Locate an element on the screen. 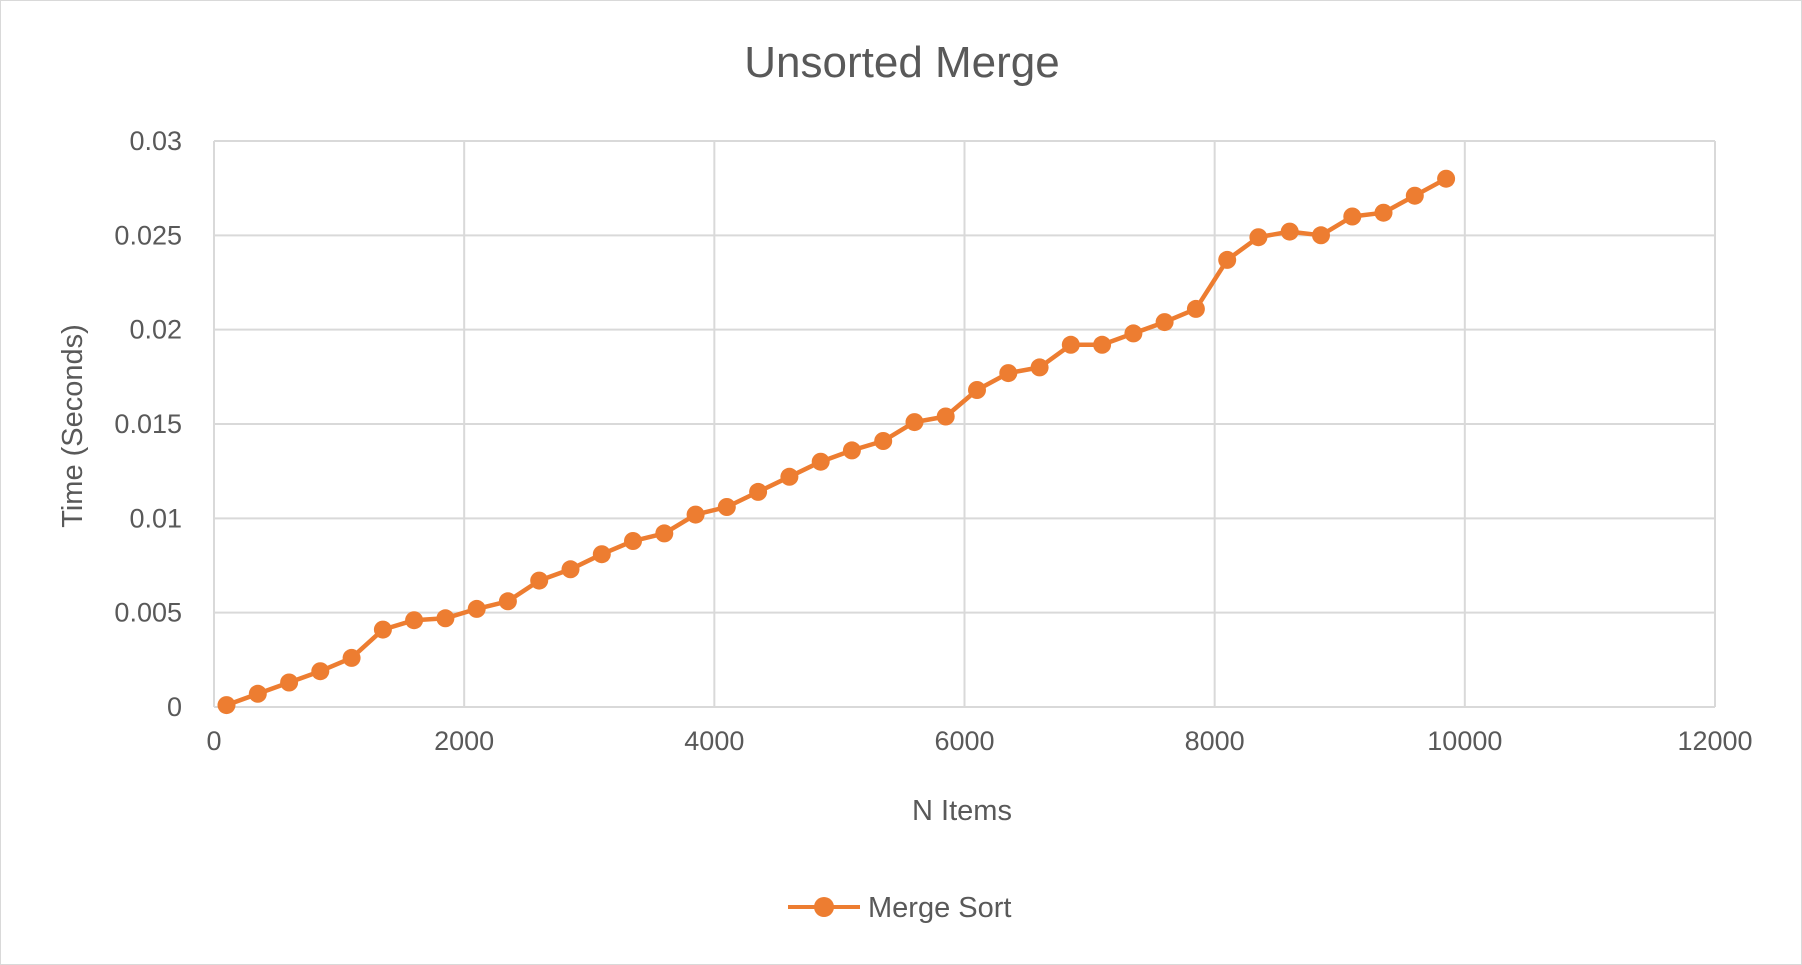  y-tick-label: 0.005 is located at coordinates (148, 613).